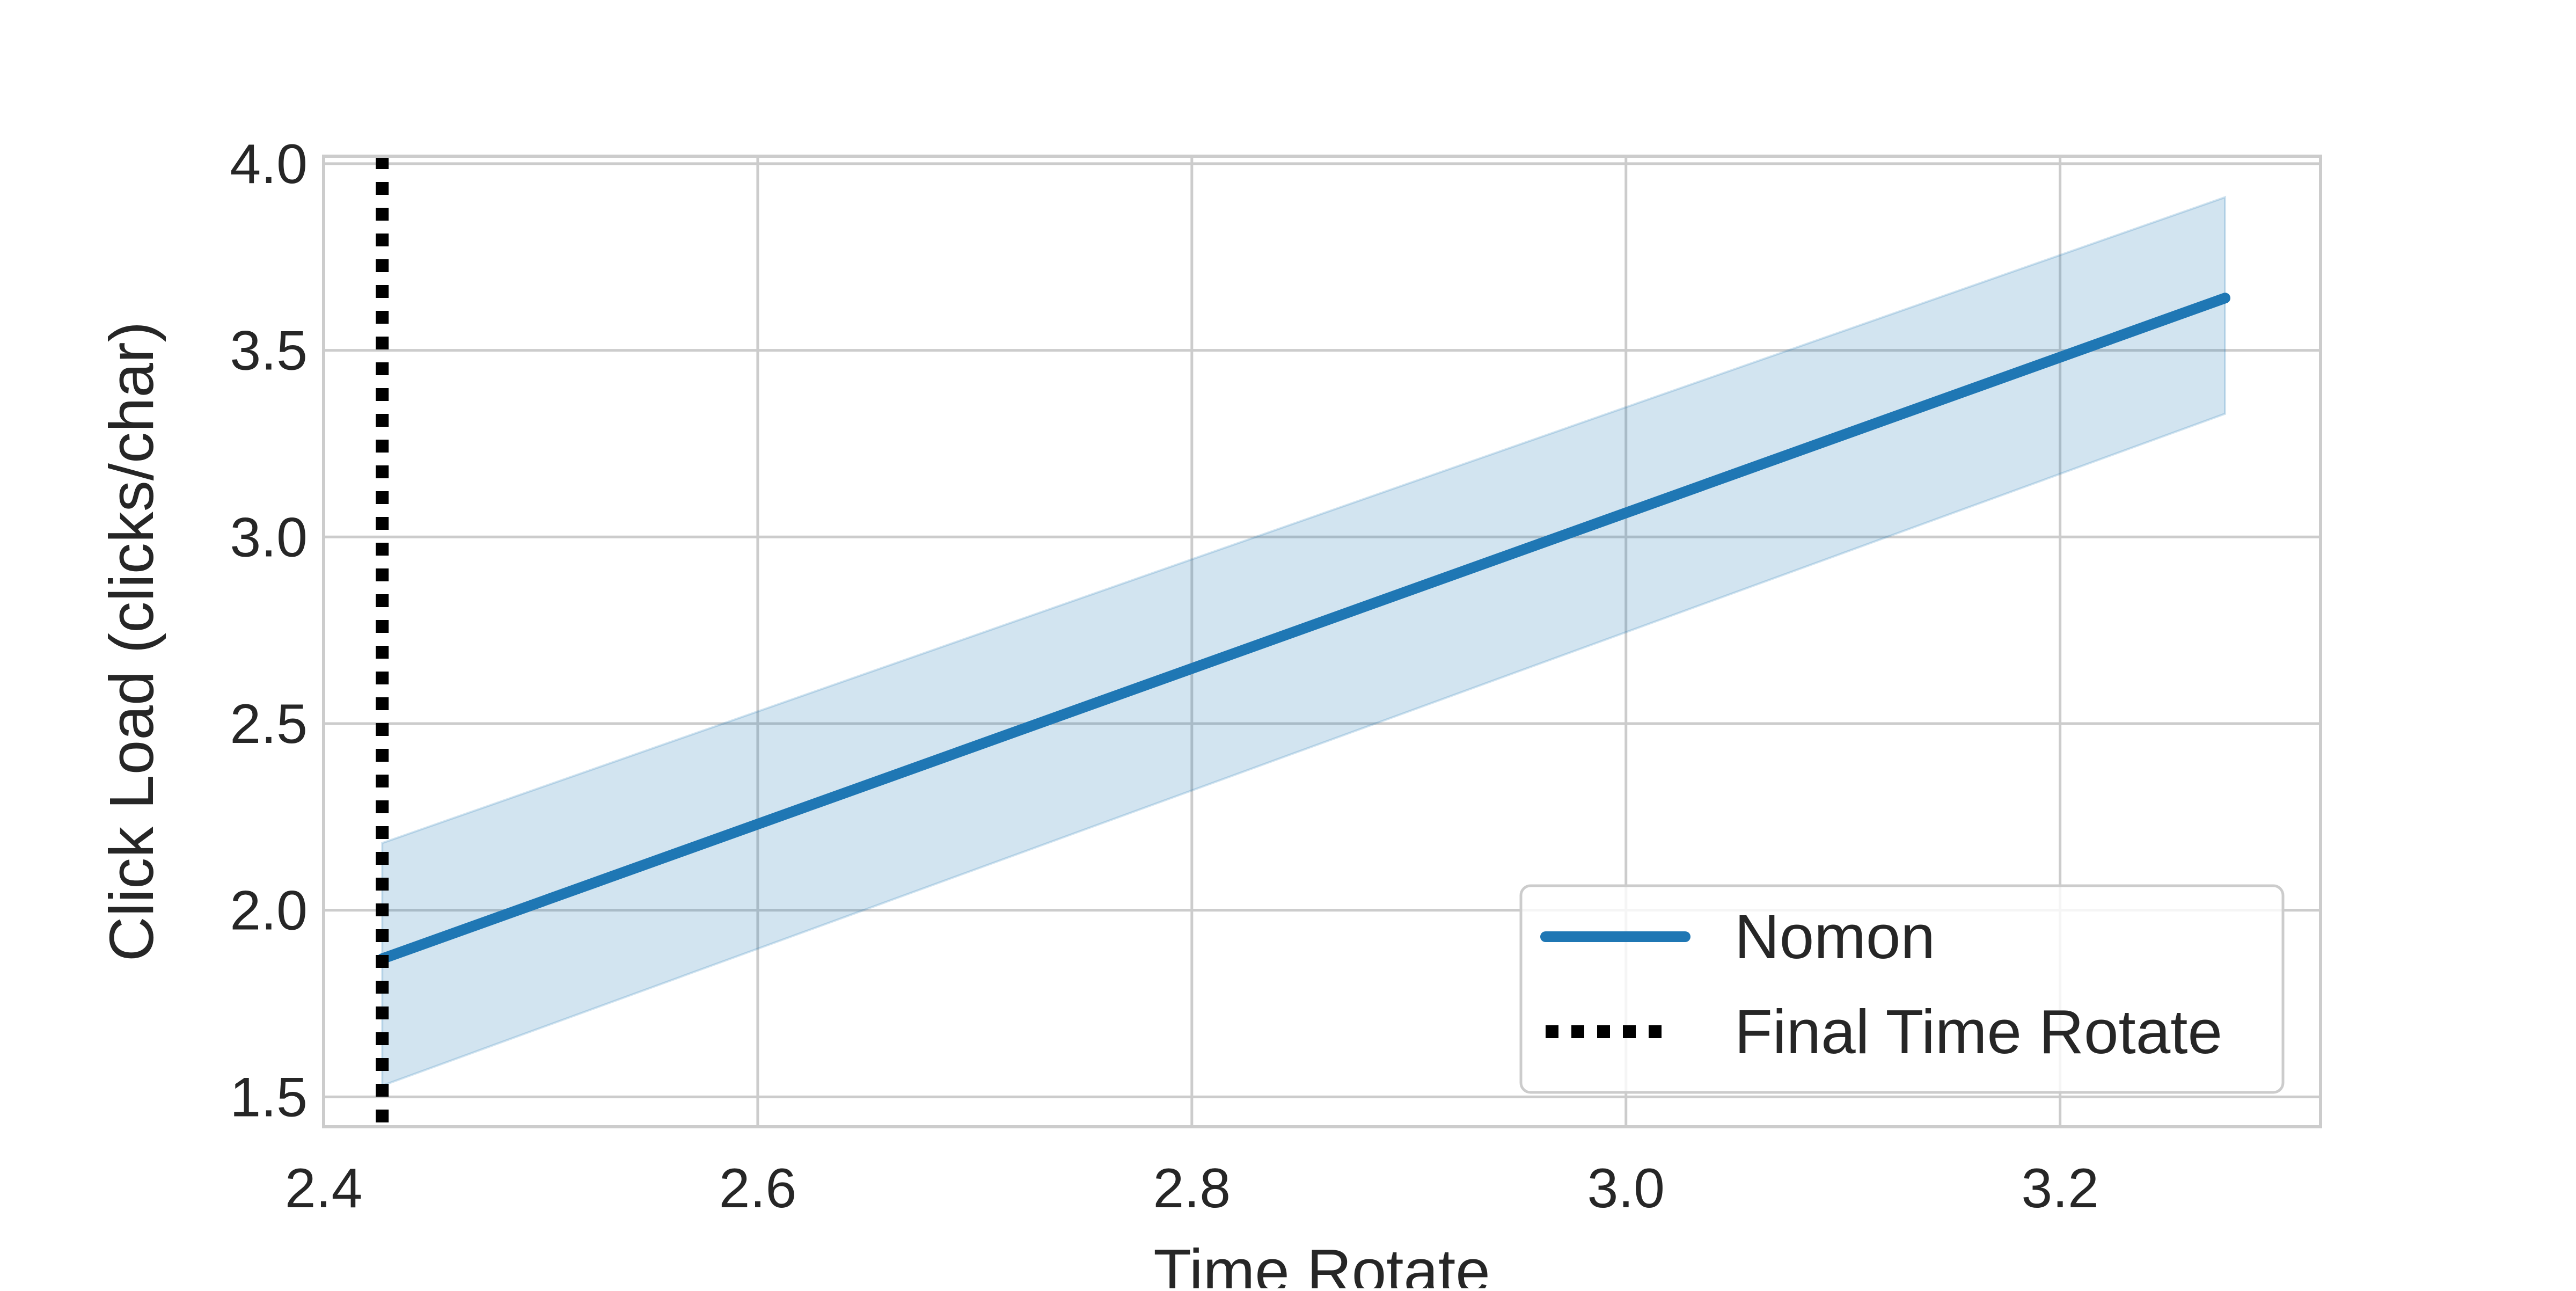 Image resolution: width=2576 pixels, height=1291 pixels. Describe the element at coordinates (269, 911) in the screenshot. I see `y-tick-label-1: 2.0` at that location.